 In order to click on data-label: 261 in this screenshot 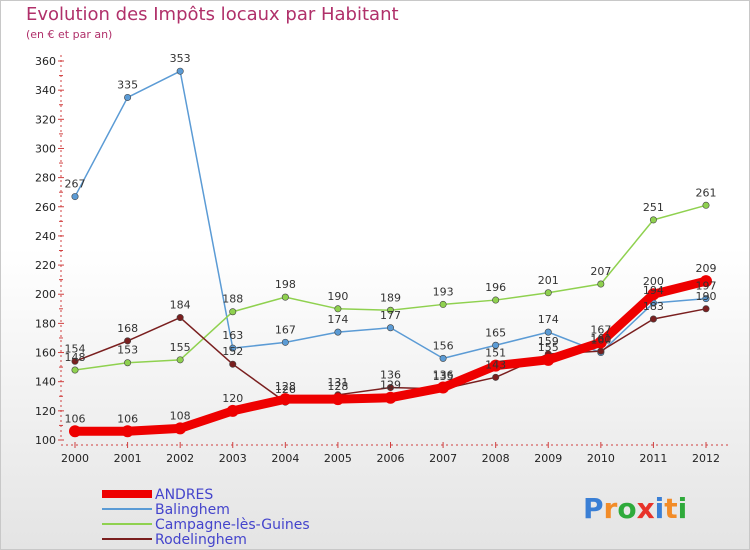, I will do `click(706, 192)`.